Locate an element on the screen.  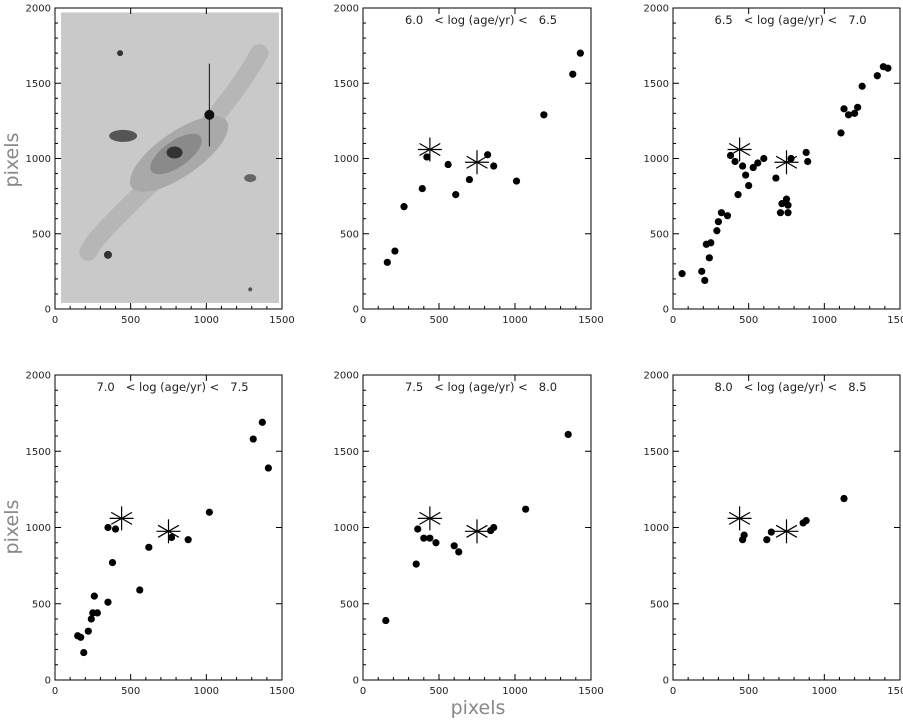
figure-ylabel-top: pixels is located at coordinates (12, 160).